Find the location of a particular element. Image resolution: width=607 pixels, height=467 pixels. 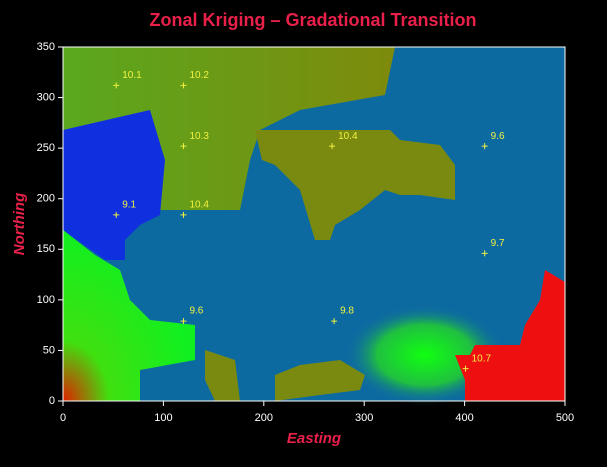

x-tick-label: 500 is located at coordinates (565, 418).